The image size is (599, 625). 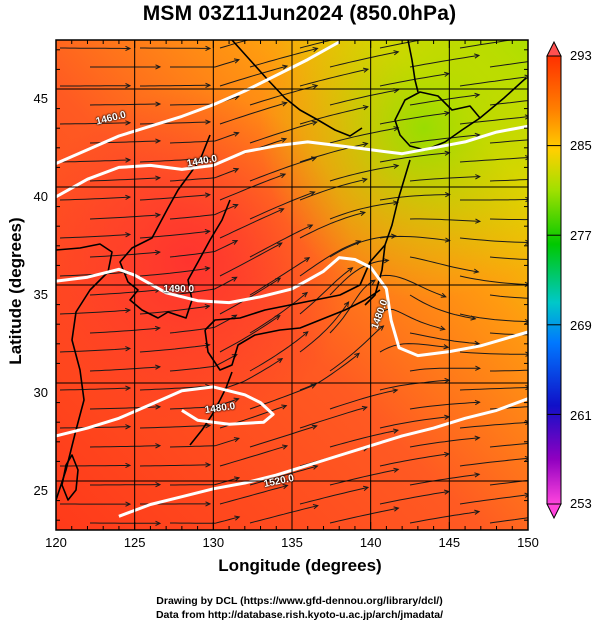 I want to click on y-axis-label: Latitude (degrees), so click(x=15, y=291).